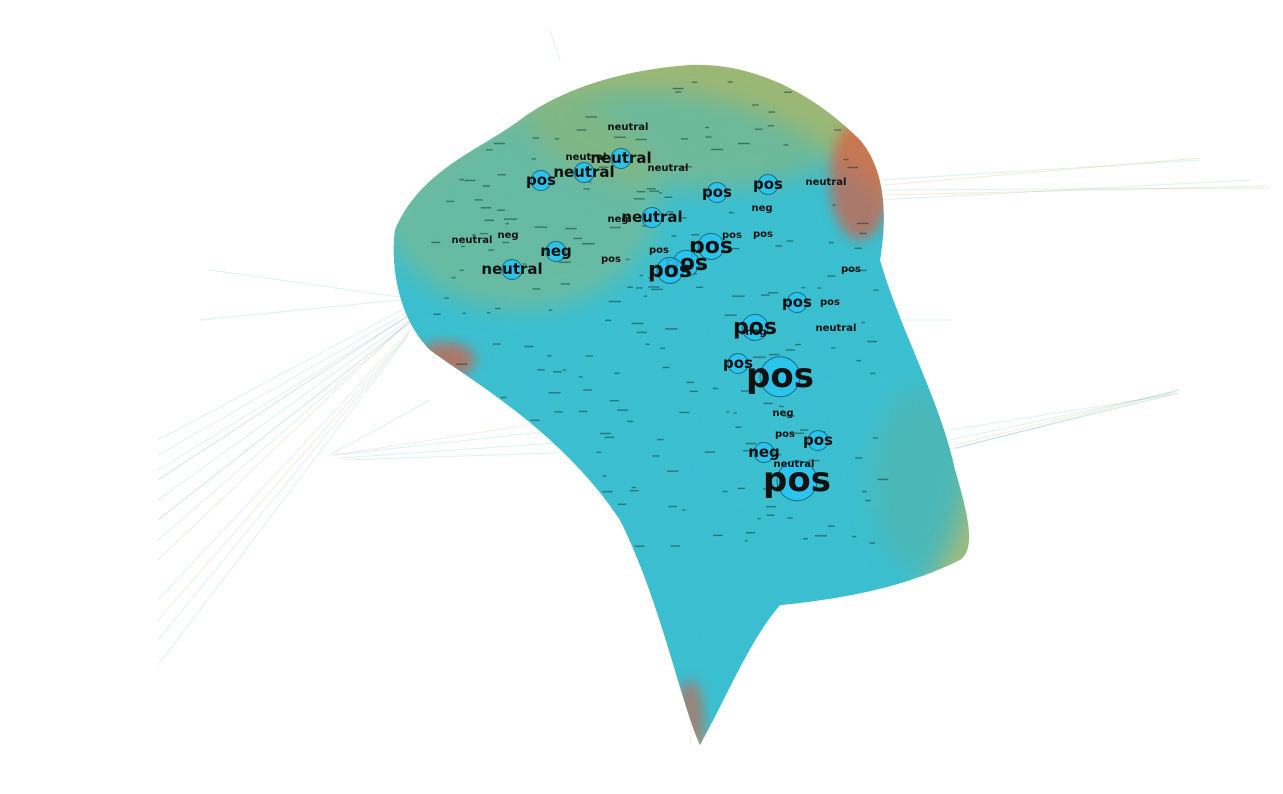 Image resolution: width=1283 pixels, height=794 pixels. What do you see at coordinates (652, 217) in the screenshot?
I see `node-neutral-19: neutral` at bounding box center [652, 217].